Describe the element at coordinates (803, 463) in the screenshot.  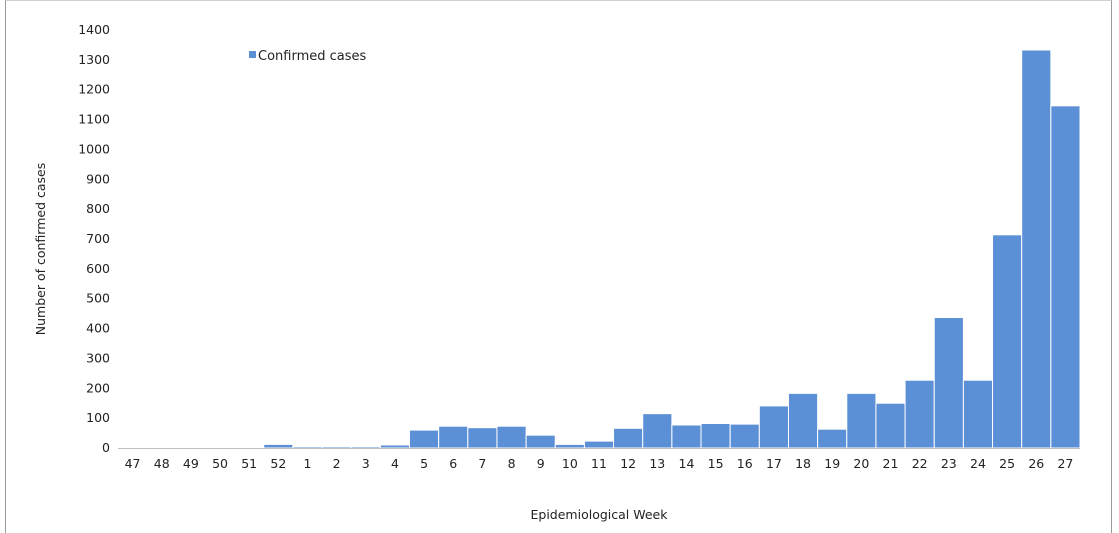
I see `x-tick-label: 18` at that location.